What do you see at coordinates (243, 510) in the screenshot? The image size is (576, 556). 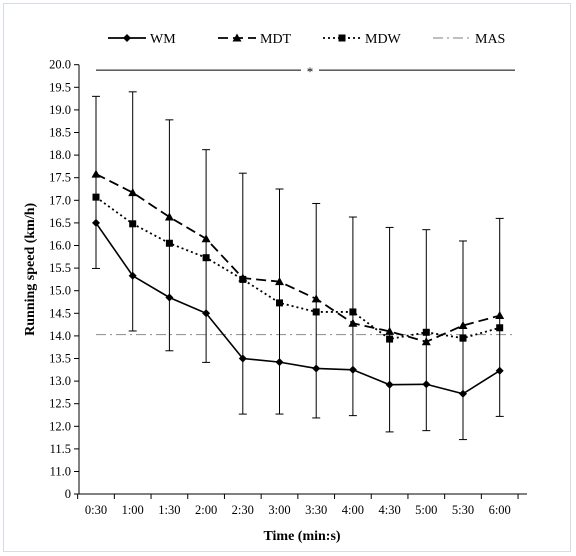 I see `x-tick-label: 2:30` at bounding box center [243, 510].